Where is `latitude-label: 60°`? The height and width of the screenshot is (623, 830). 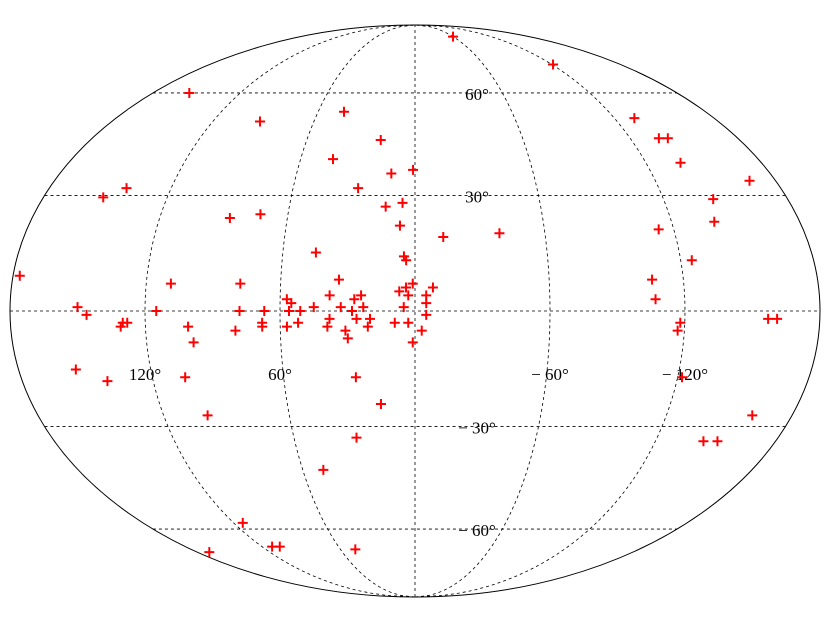
latitude-label: 60° is located at coordinates (477, 94).